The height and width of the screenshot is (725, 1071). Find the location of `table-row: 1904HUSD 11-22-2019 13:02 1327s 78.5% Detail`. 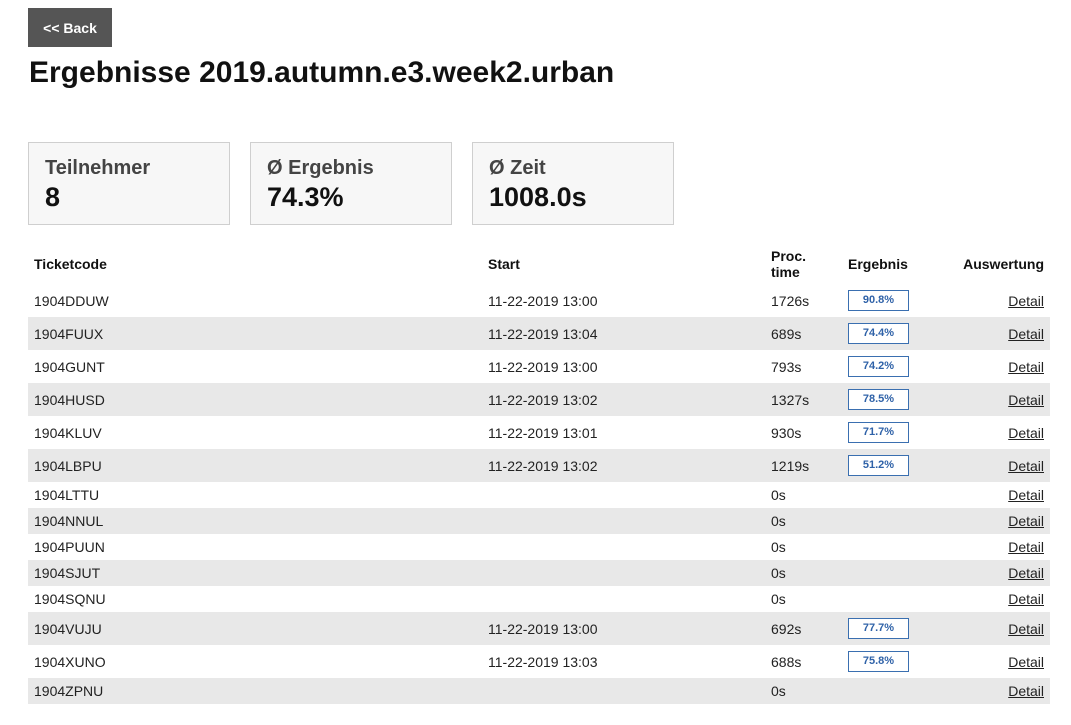

table-row: 1904HUSD 11-22-2019 13:02 1327s 78.5% Detail is located at coordinates (539, 399).